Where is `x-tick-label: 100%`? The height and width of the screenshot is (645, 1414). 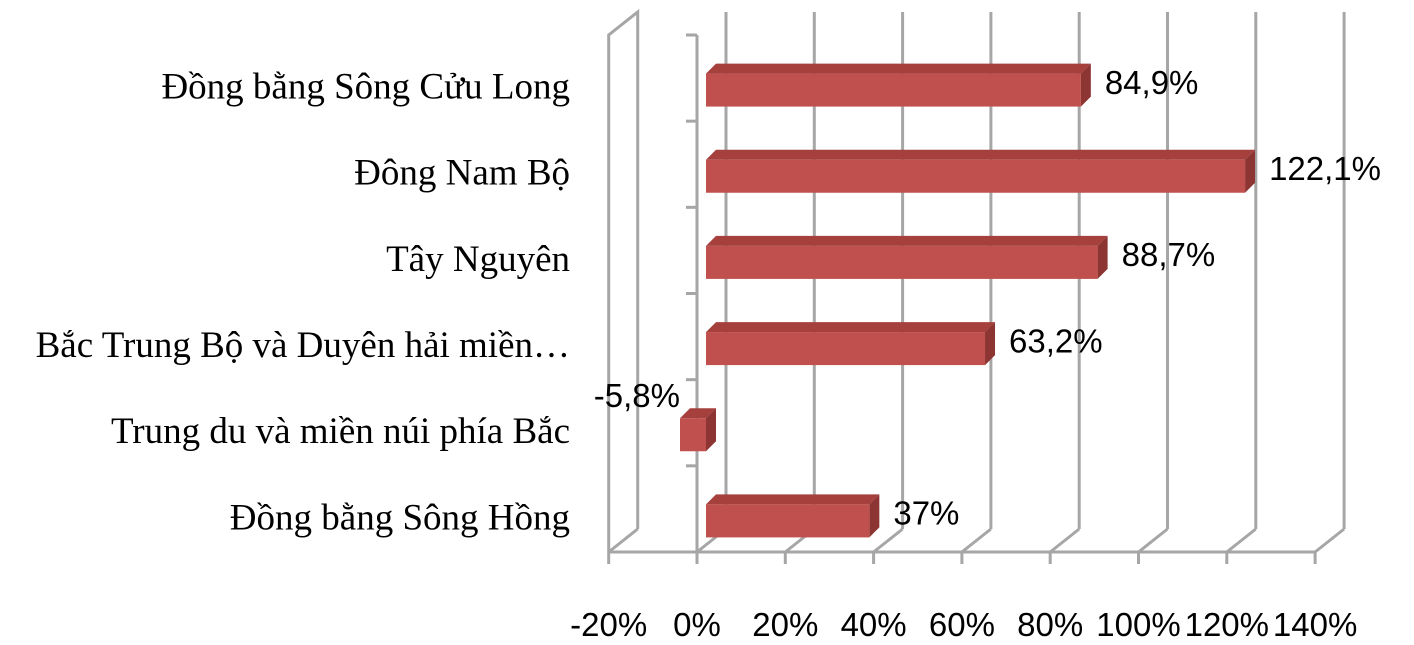 x-tick-label: 100% is located at coordinates (1138, 624).